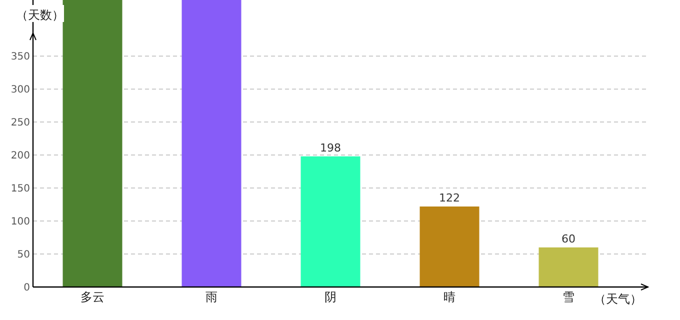  I want to click on x-axis-title: （天气）, so click(618, 299).